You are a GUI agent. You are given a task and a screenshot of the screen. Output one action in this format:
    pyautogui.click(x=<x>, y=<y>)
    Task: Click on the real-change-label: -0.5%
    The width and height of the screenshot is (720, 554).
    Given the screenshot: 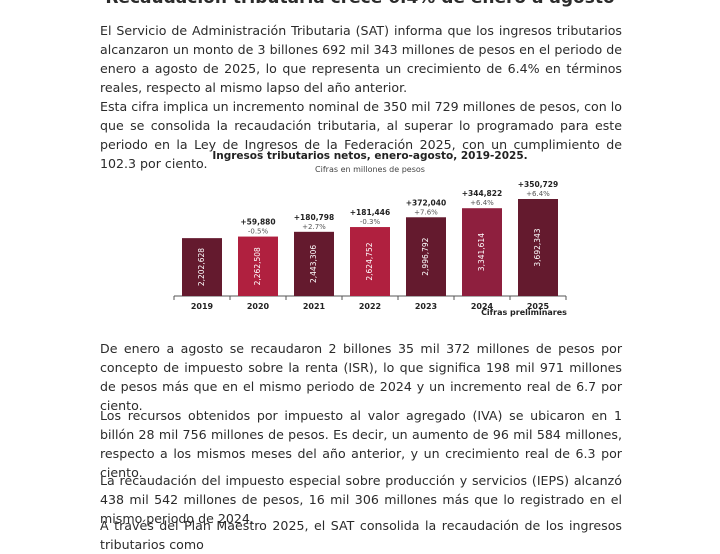 What is the action you would take?
    pyautogui.click(x=258, y=232)
    